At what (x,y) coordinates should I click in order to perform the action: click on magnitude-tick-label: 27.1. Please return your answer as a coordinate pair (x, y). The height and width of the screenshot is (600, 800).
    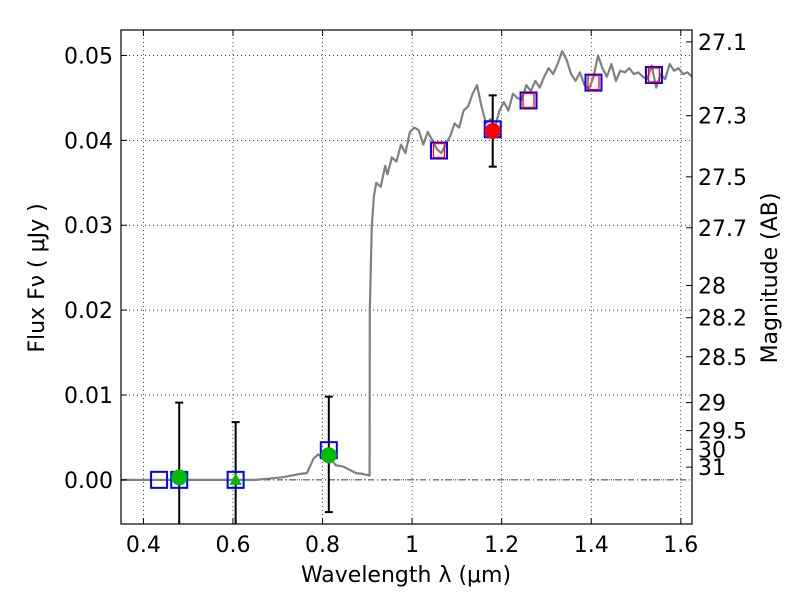
    Looking at the image, I should click on (722, 43).